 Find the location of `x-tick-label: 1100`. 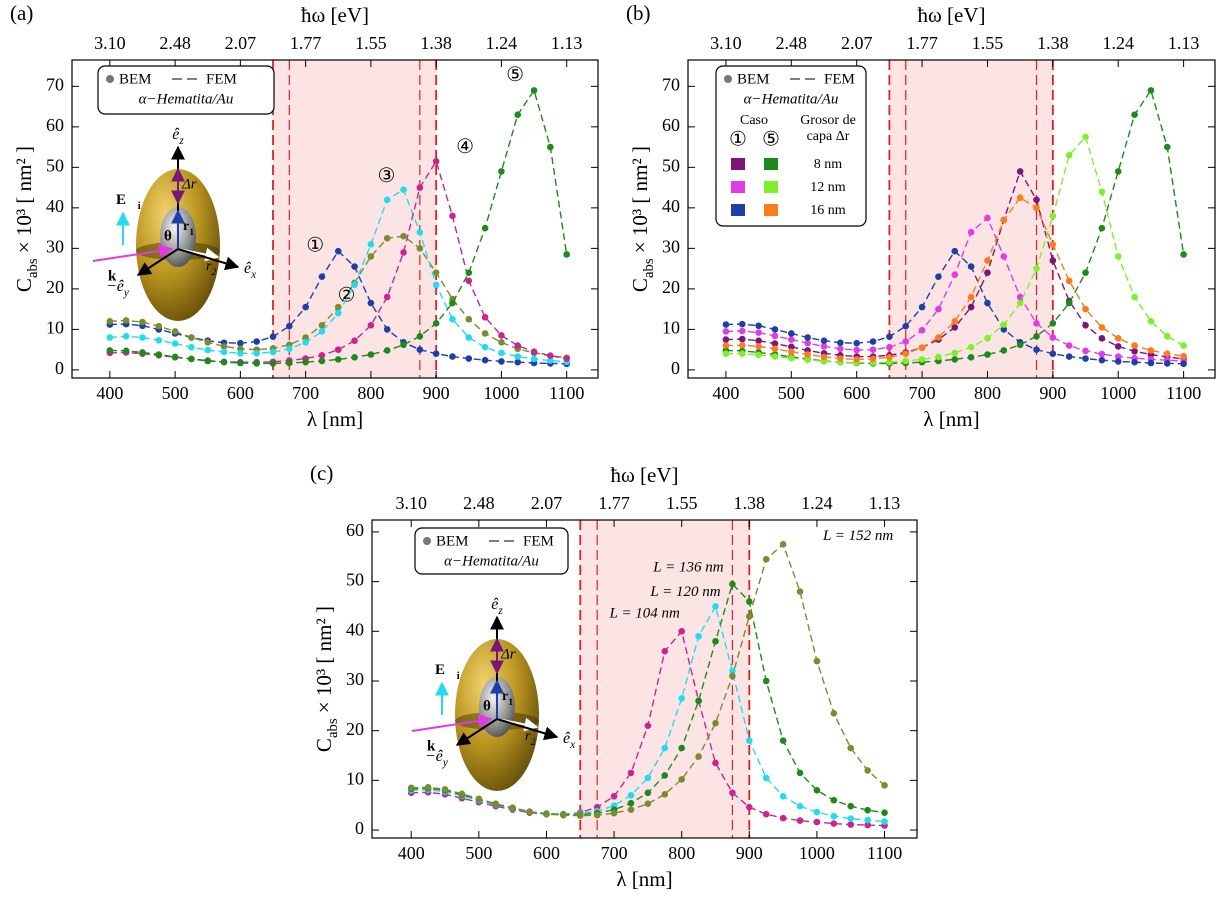

x-tick-label: 1100 is located at coordinates (1183, 393).